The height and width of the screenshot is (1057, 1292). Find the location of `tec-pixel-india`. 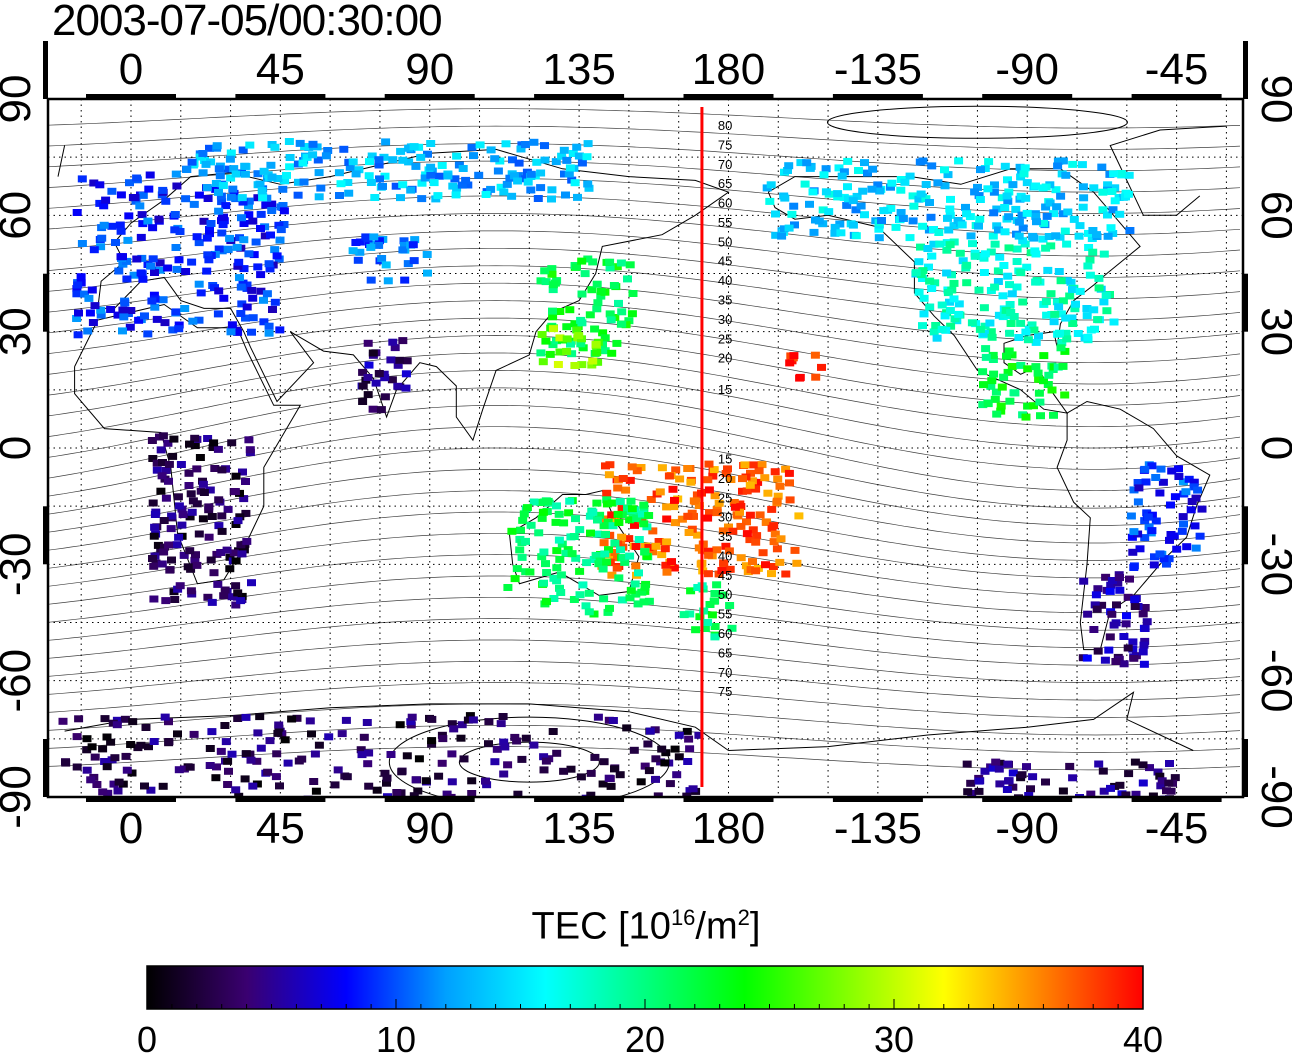

tec-pixel-india is located at coordinates (381, 410).